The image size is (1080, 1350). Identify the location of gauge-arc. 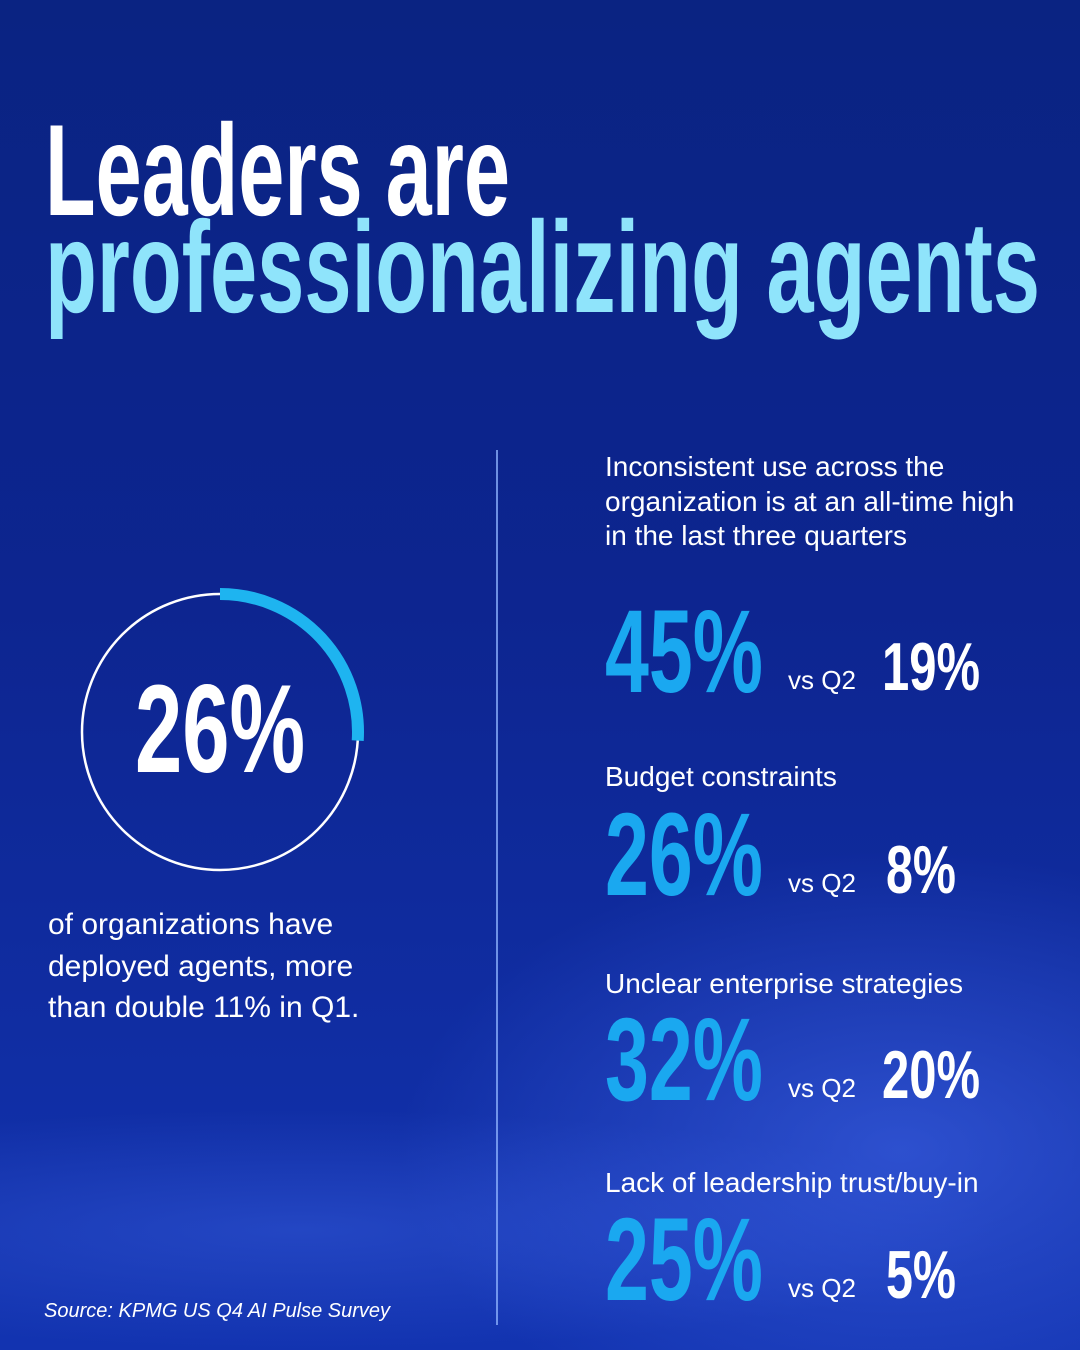
(291, 665).